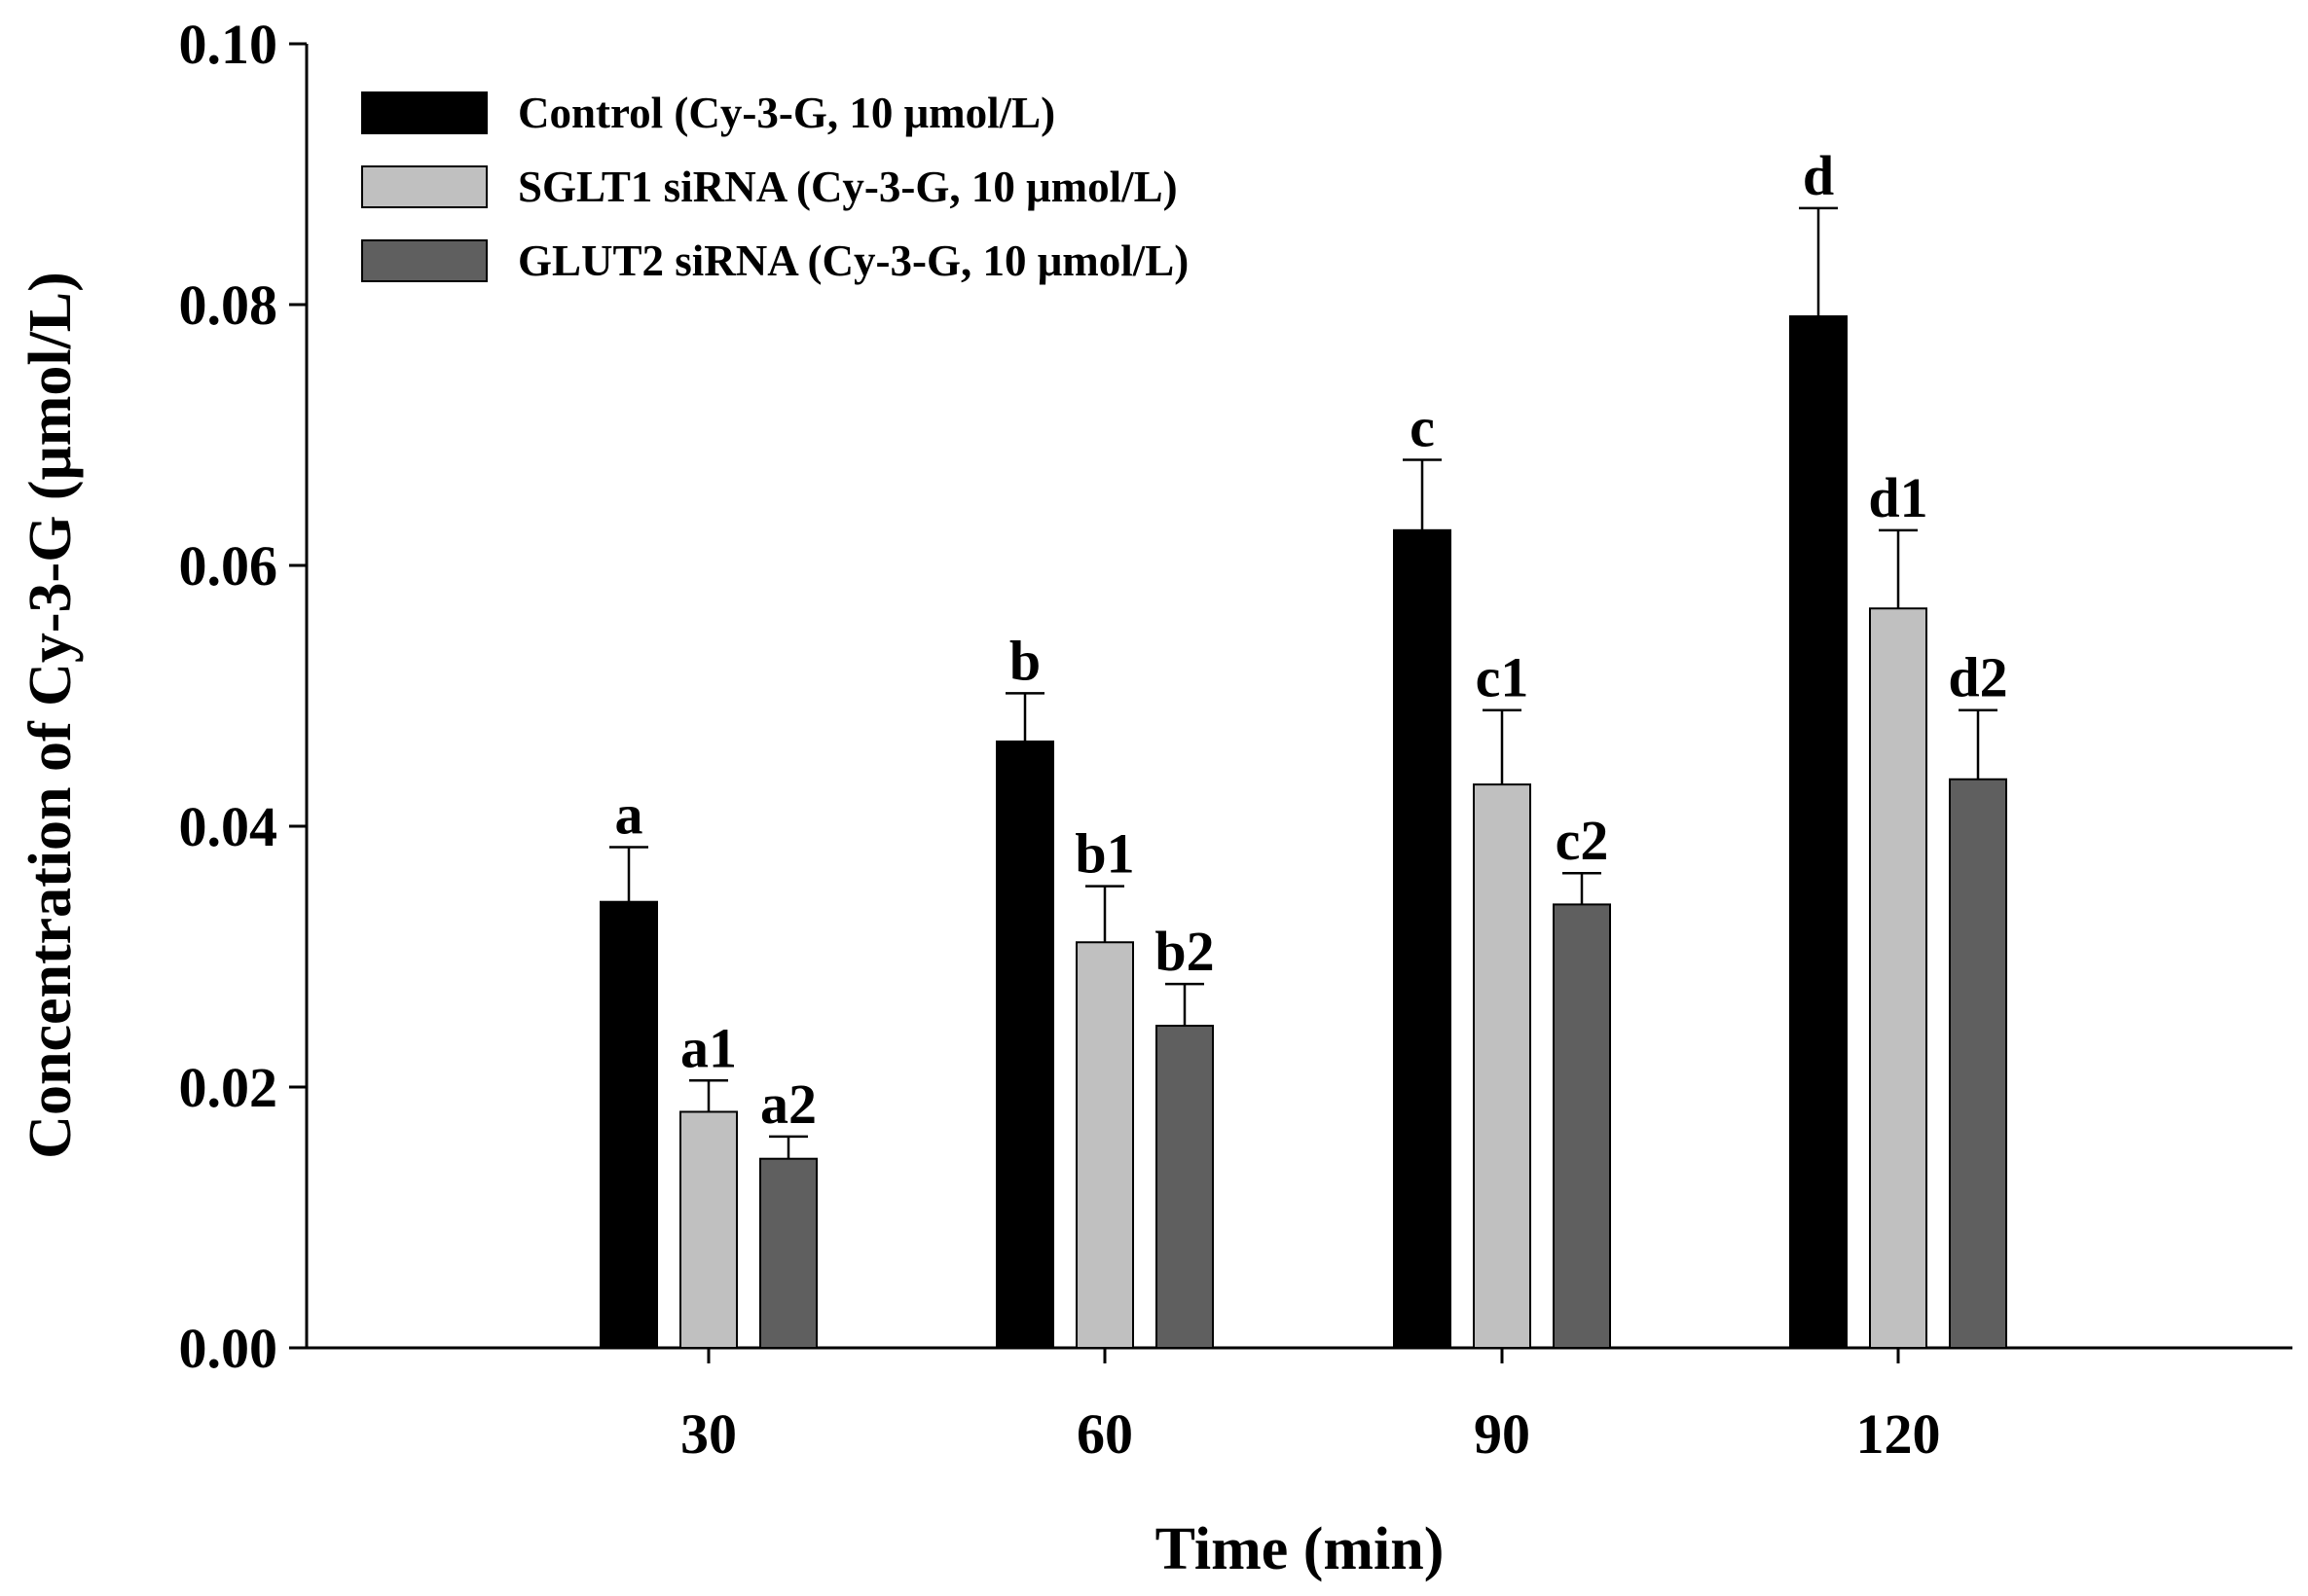 The height and width of the screenshot is (1596, 2308). What do you see at coordinates (1184, 951) in the screenshot?
I see `significance-label: b2` at bounding box center [1184, 951].